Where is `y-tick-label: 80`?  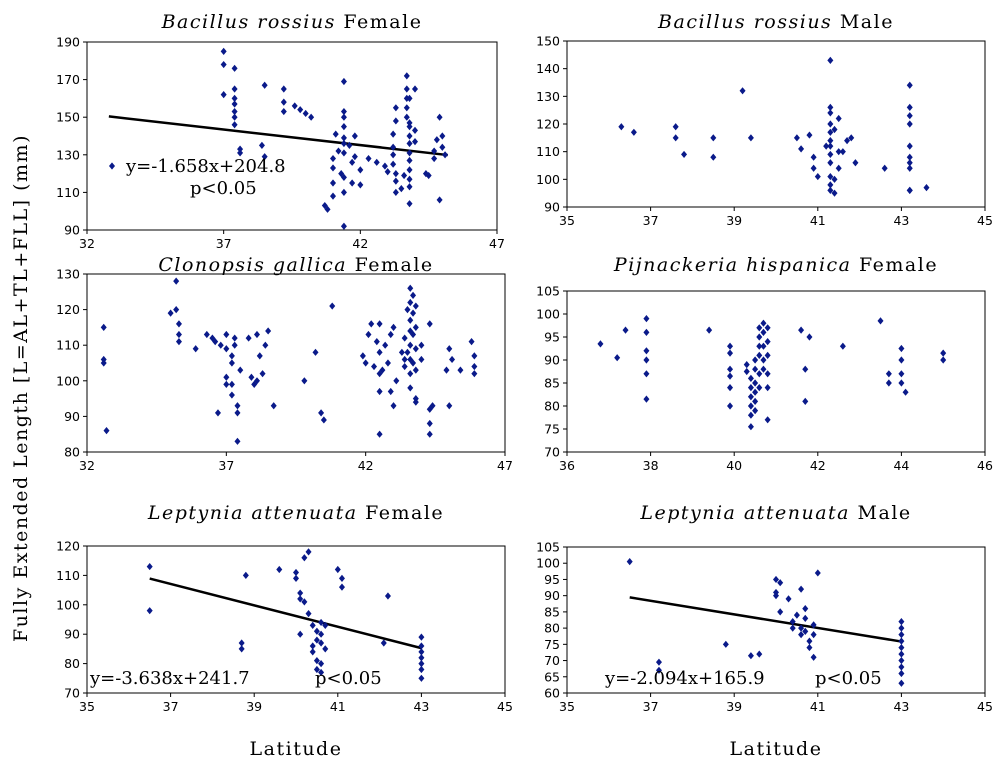
y-tick-label: 80 is located at coordinates (72, 663).